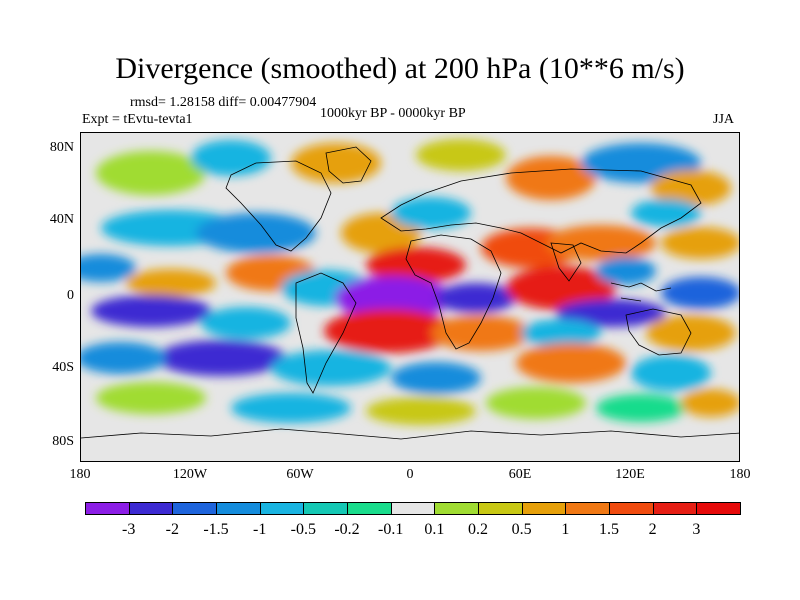 The image size is (800, 600). I want to click on colorbar-label: 0.5, so click(521, 529).